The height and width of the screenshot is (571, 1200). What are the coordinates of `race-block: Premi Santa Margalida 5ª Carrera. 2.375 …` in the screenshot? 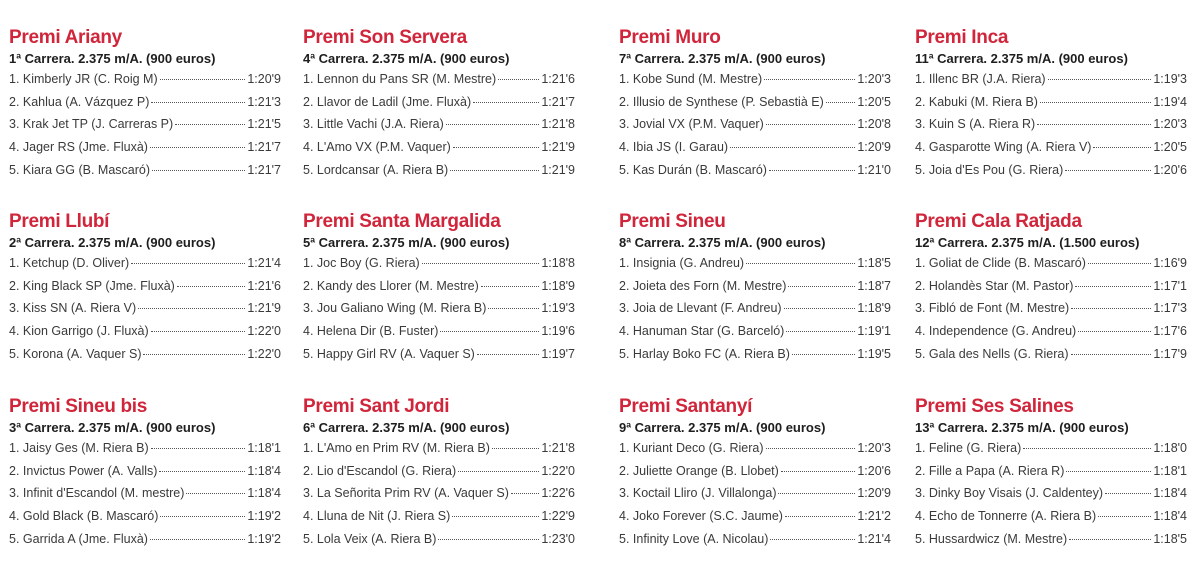 It's located at (439, 288).